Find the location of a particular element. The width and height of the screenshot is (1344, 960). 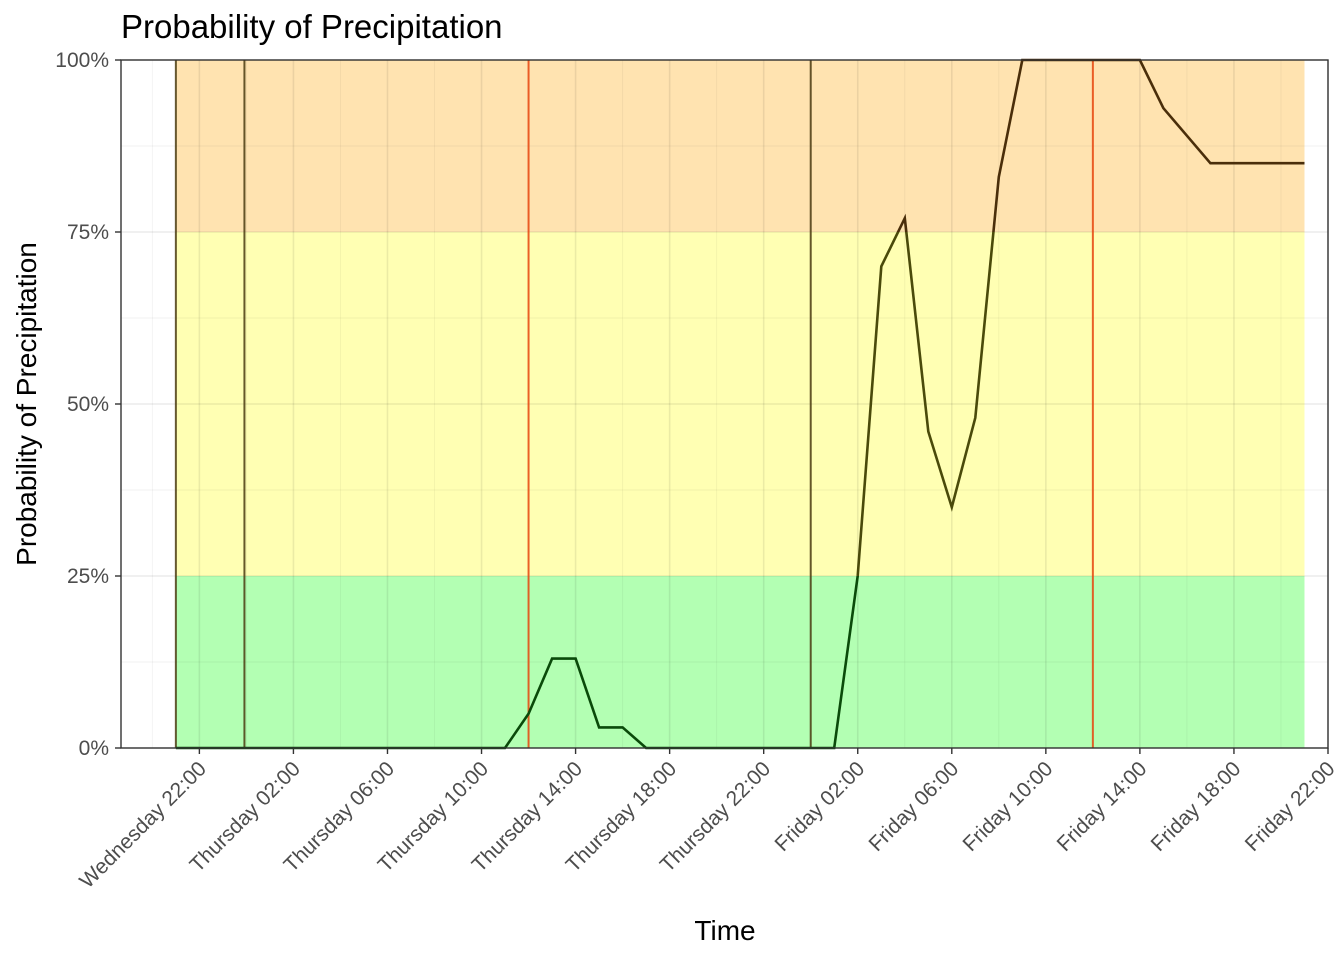

x-tick-label: Wednesday 22:00 is located at coordinates (143, 825).